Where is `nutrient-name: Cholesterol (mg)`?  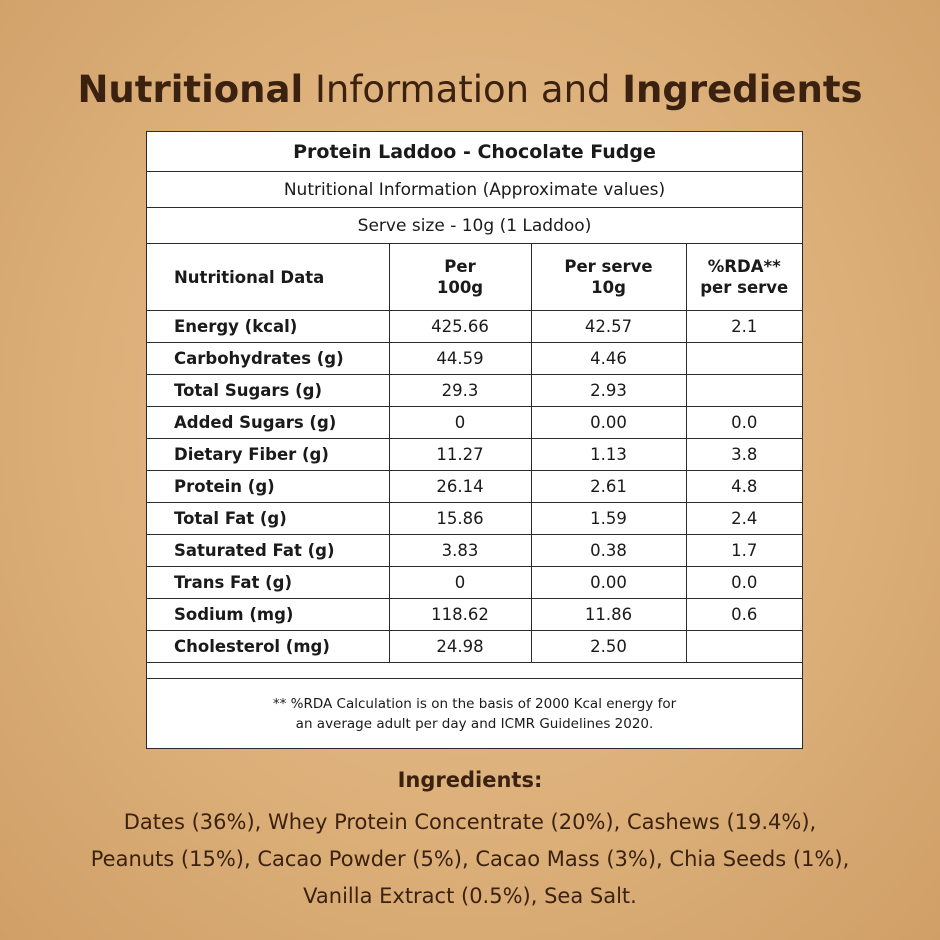 nutrient-name: Cholesterol (mg) is located at coordinates (268, 646).